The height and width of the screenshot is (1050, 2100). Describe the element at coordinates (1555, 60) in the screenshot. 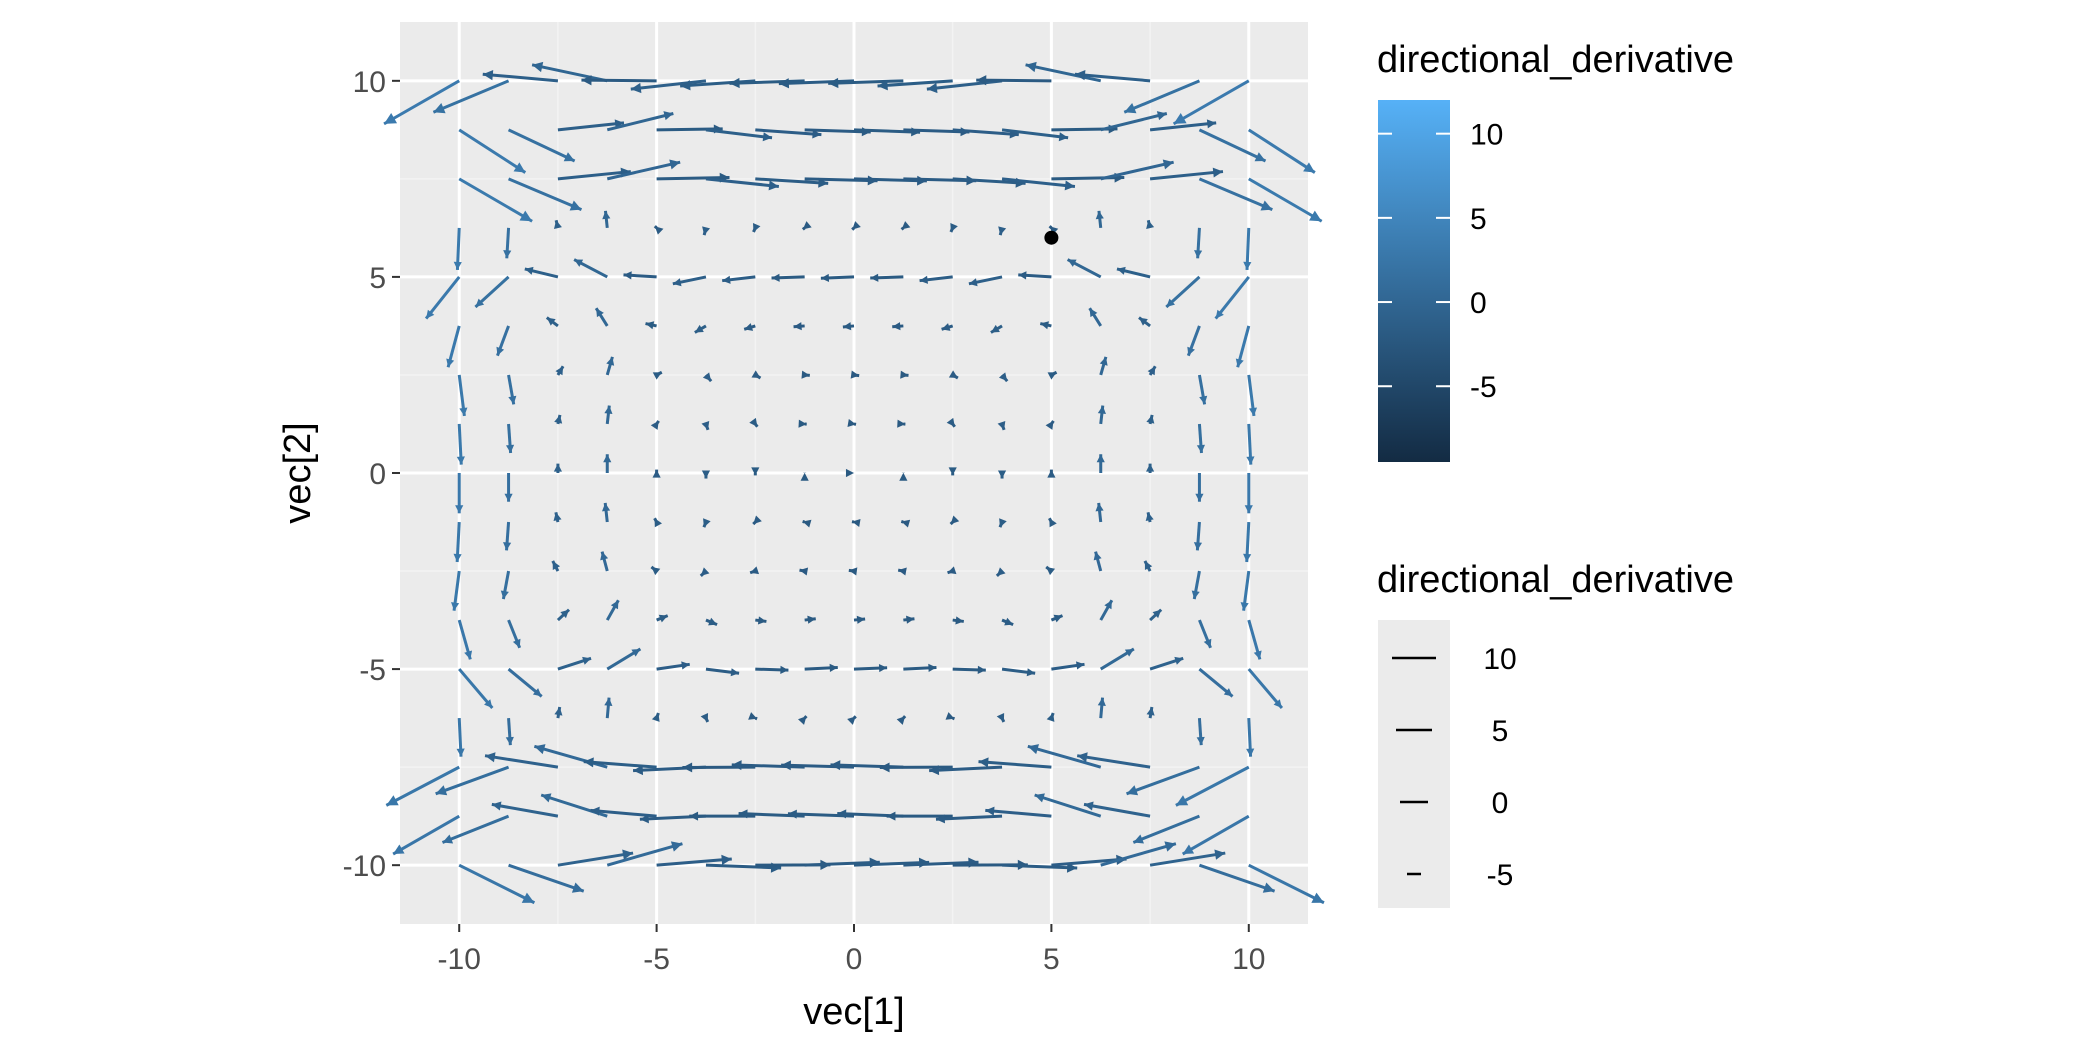

I see `legend-color-title: directional_derivative` at that location.